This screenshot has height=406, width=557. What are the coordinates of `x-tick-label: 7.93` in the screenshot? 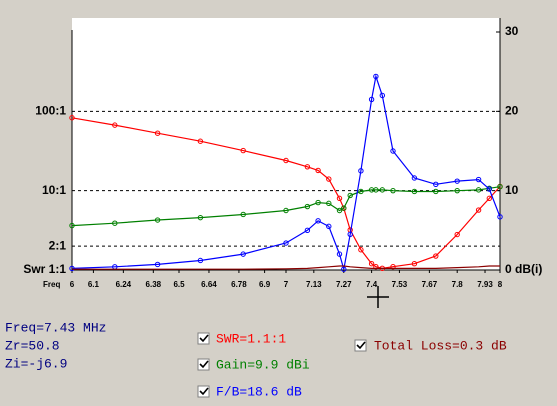 It's located at (485, 284).